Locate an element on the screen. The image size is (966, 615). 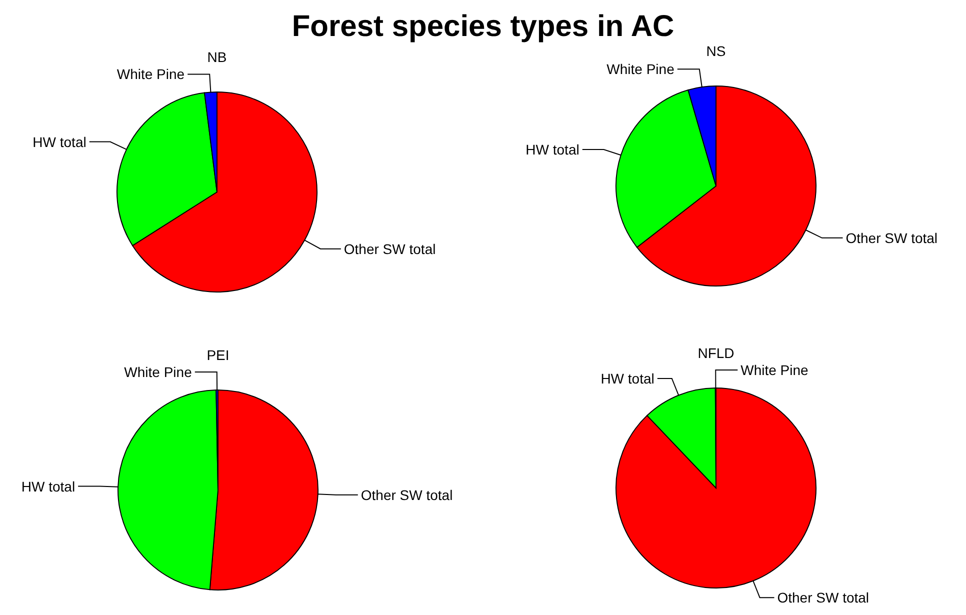
chart-subtitle: PEI is located at coordinates (218, 355).